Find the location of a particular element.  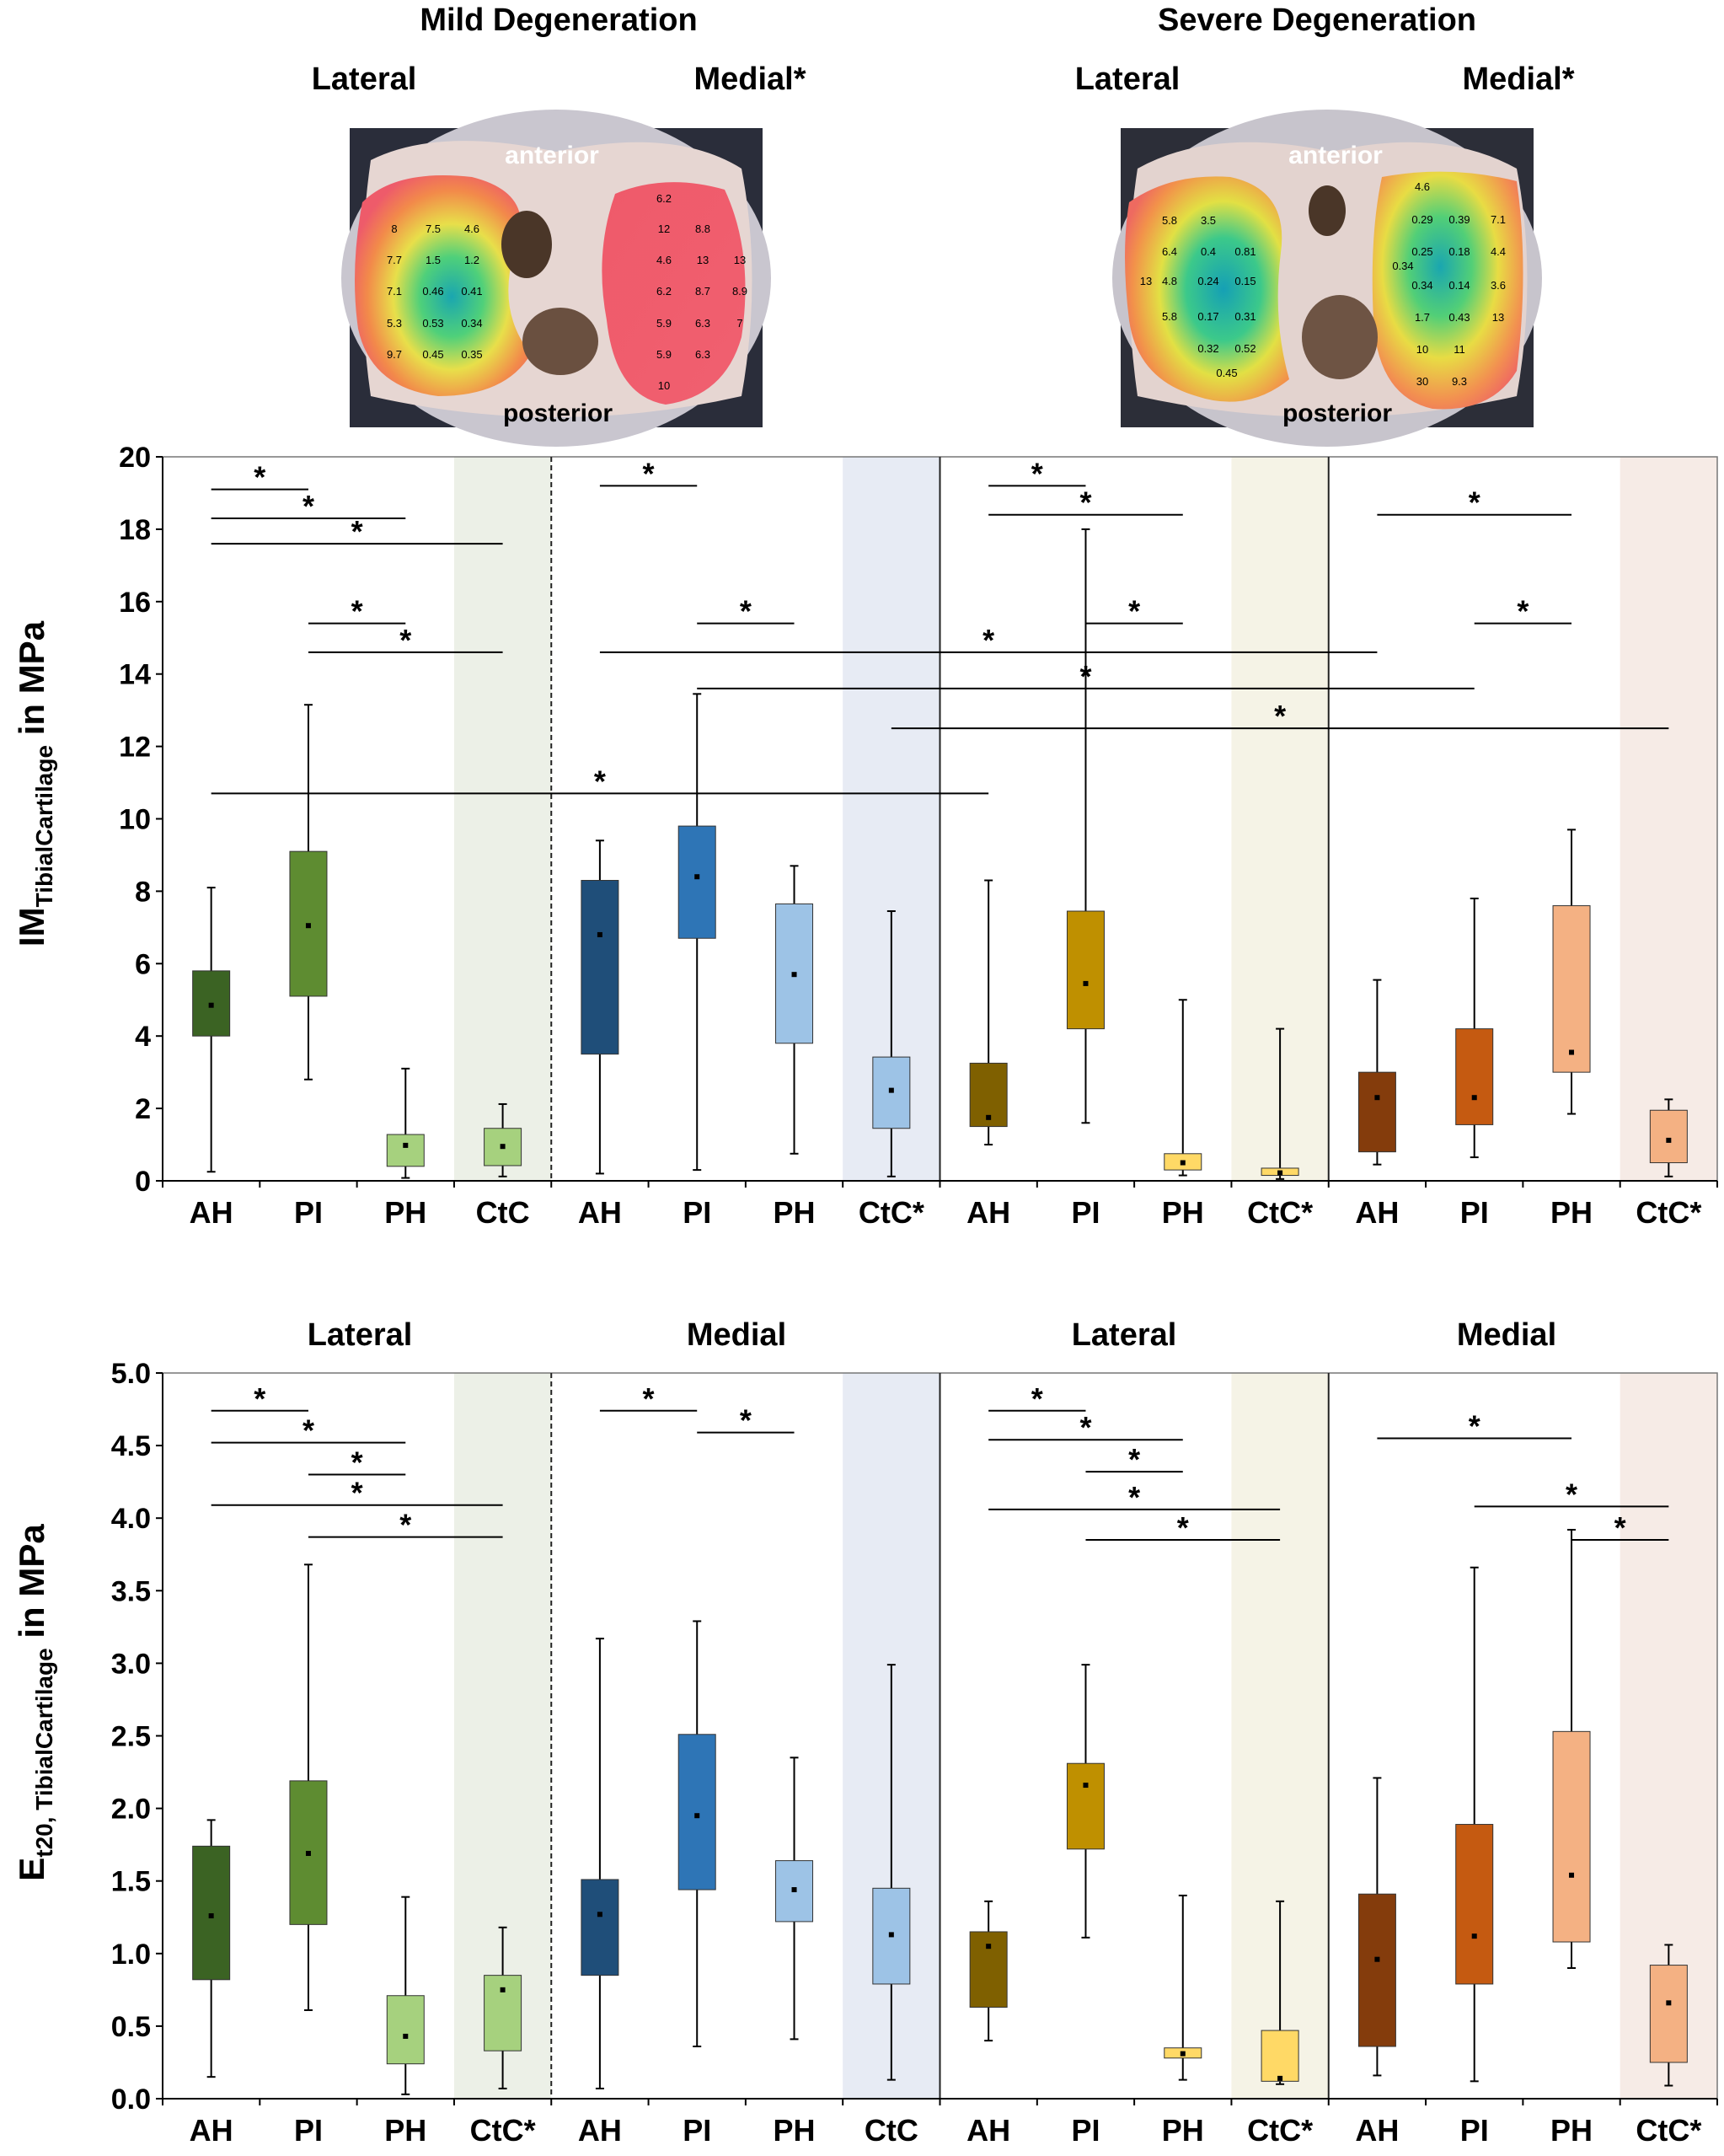

y-tick-label: 4.5 is located at coordinates (131, 1446).